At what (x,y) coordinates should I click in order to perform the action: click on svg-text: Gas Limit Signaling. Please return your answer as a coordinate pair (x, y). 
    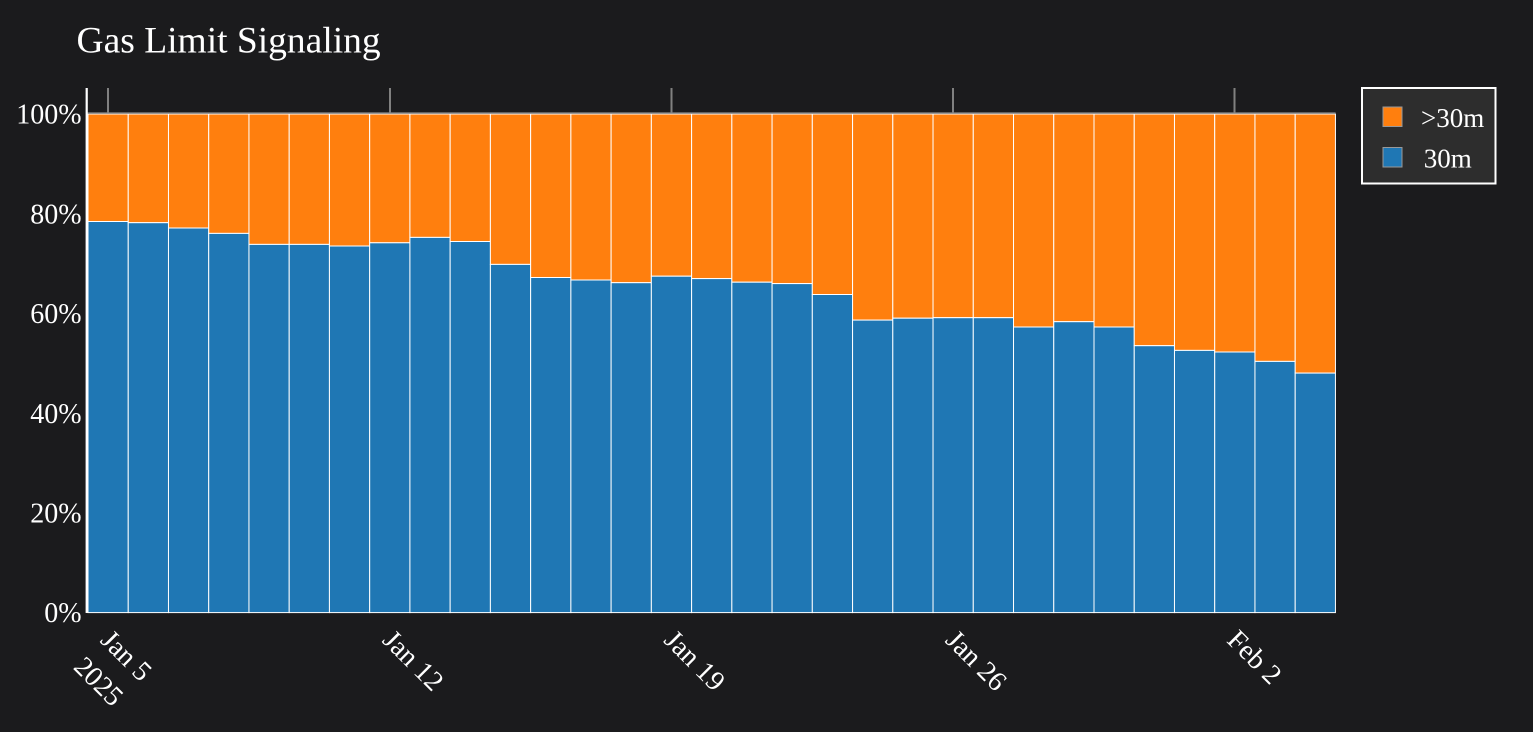
    Looking at the image, I should click on (229, 40).